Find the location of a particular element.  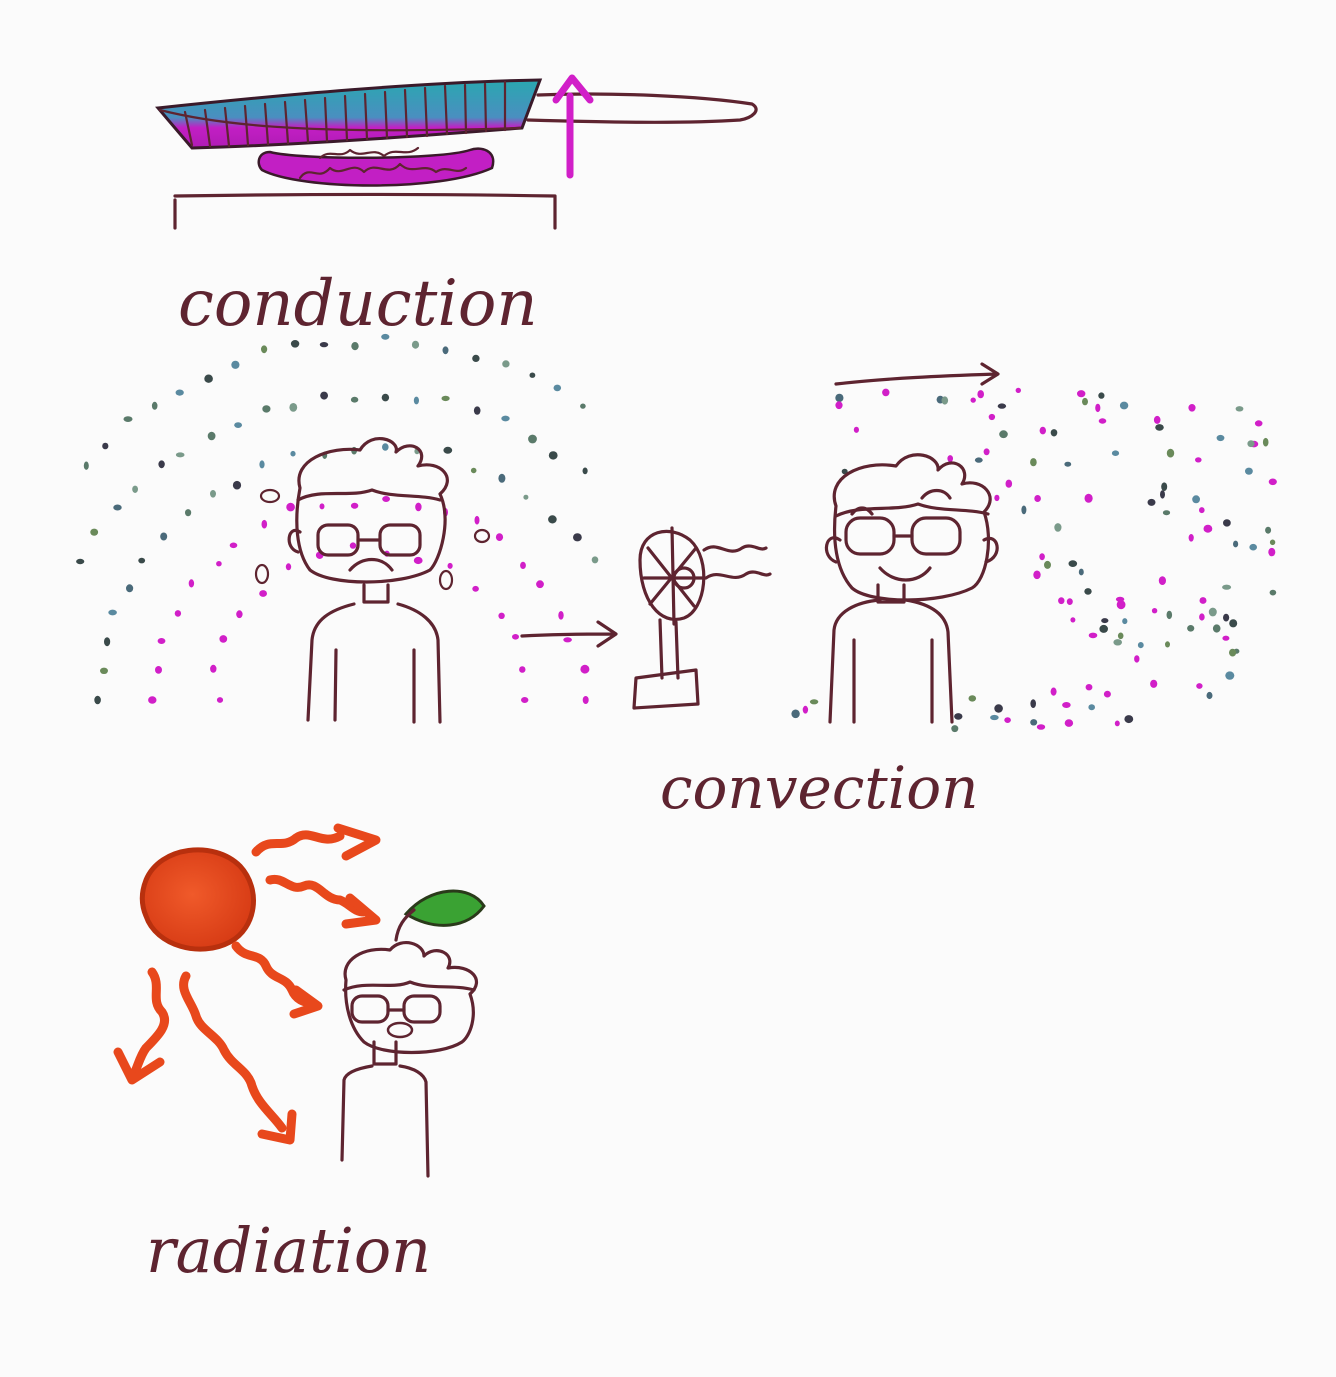

sweat-drops is located at coordinates (372, 539).